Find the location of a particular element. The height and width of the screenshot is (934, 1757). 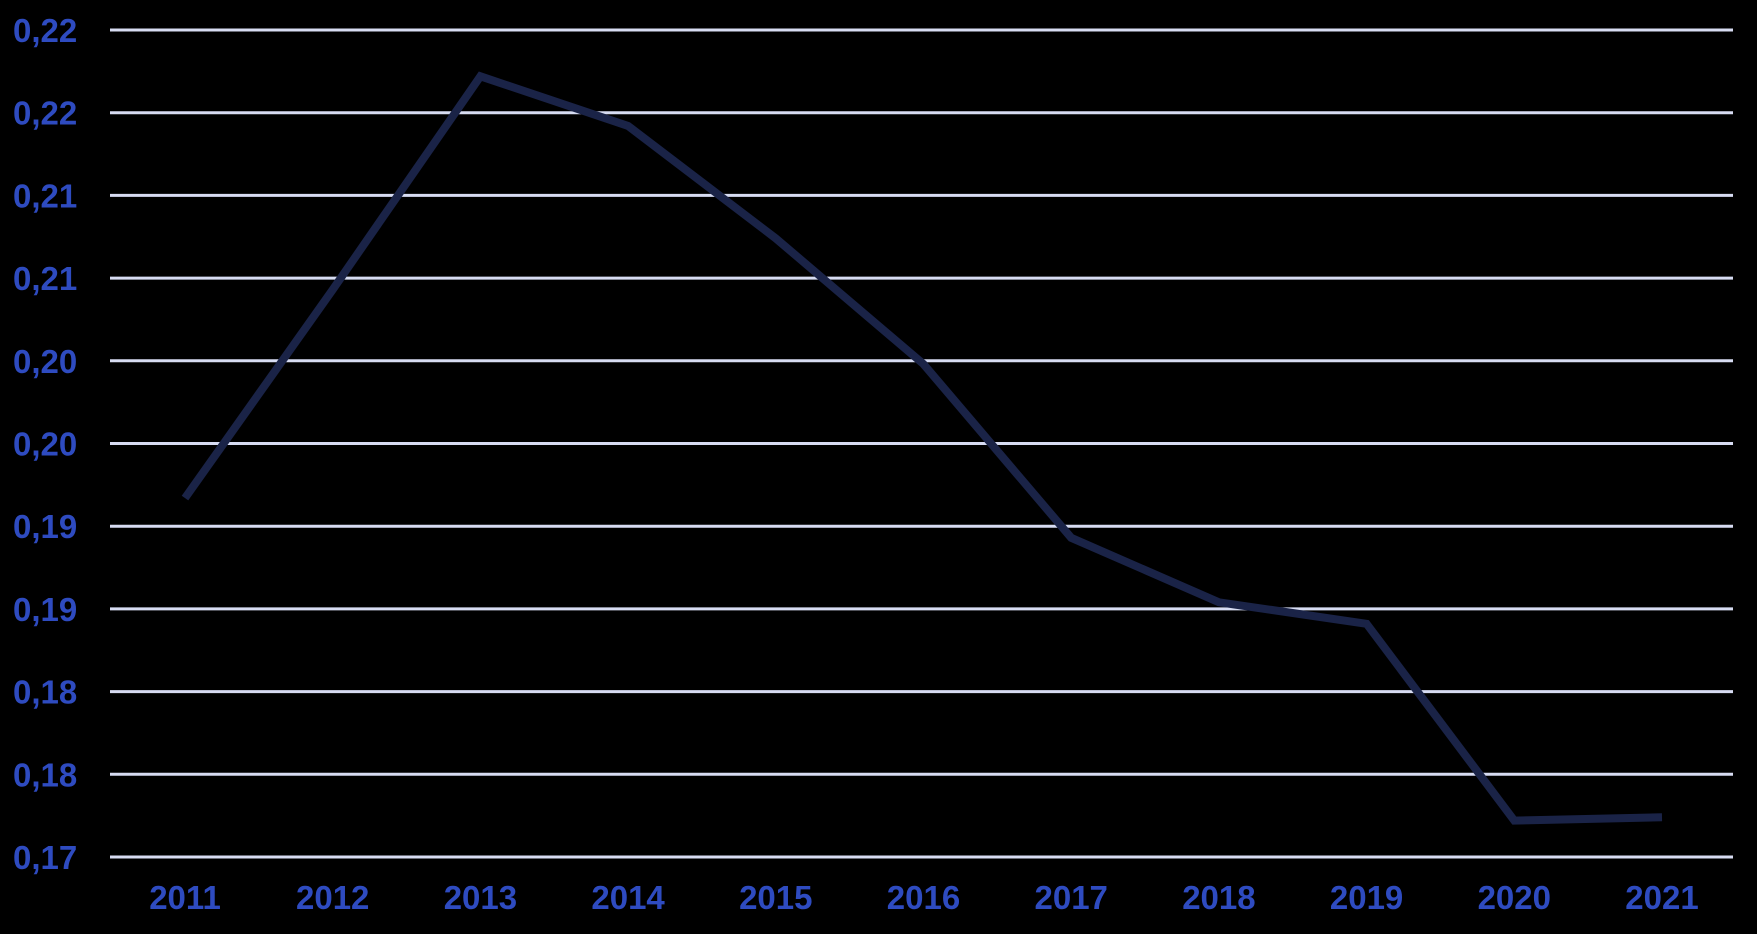

x-axis-tick-label: 2011 is located at coordinates (185, 897).